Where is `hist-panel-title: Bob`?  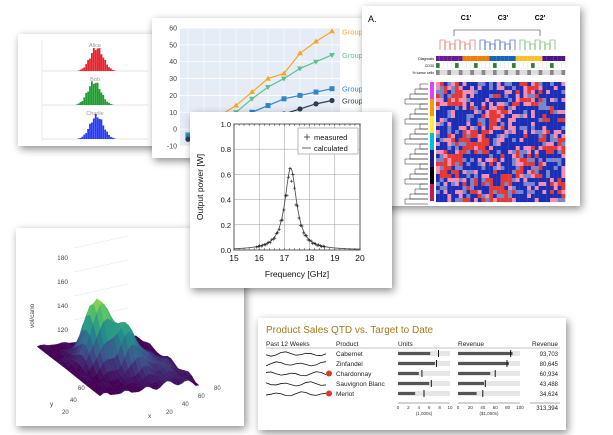 hist-panel-title: Bob is located at coordinates (95, 80).